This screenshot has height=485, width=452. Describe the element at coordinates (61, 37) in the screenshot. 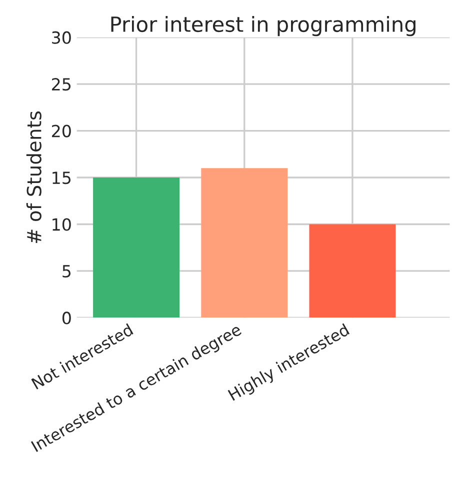

I see `y-tick-label: 30` at that location.